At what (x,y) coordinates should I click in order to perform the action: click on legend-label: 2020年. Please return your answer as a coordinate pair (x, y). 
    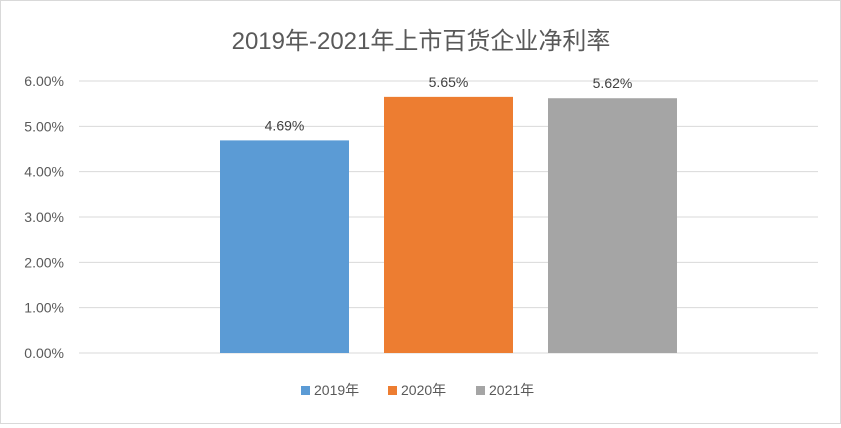
    Looking at the image, I should click on (423, 390).